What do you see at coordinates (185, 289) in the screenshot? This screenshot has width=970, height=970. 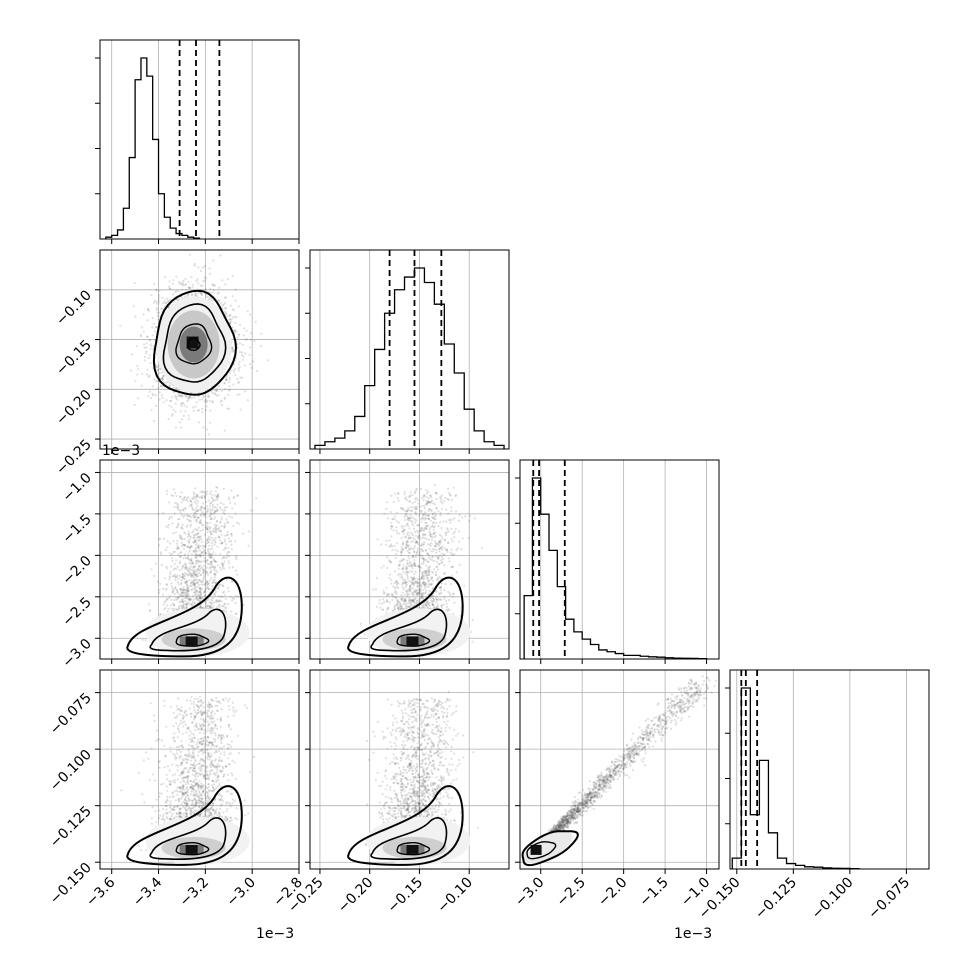 I see `sample-point-r1-c0-1910` at bounding box center [185, 289].